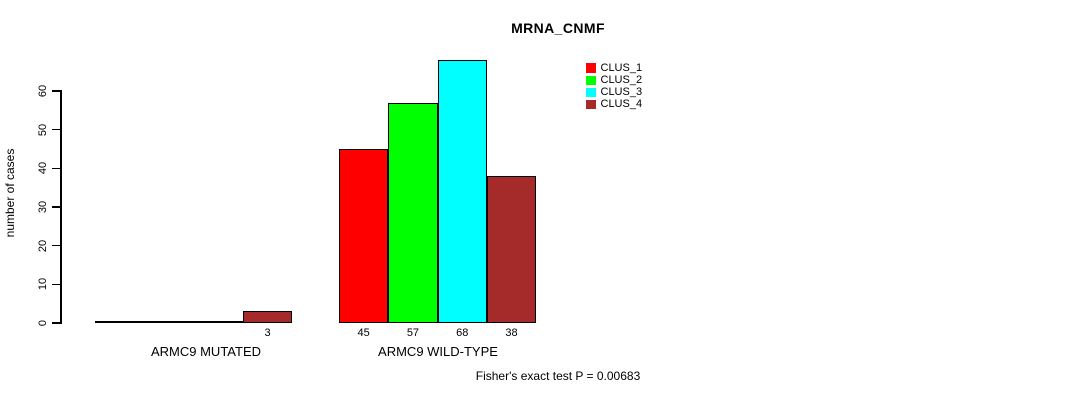 The image size is (1090, 400). I want to click on legend-label: CLUS_4, so click(621, 104).